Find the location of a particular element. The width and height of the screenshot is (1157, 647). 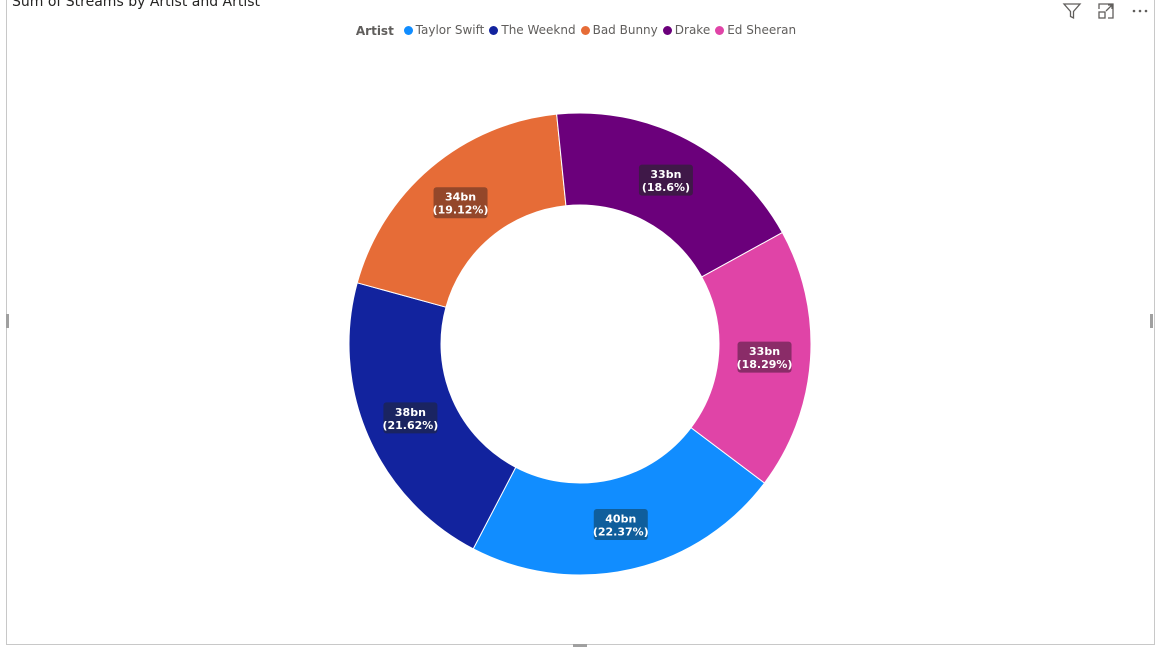

legend-title: Artist is located at coordinates (374, 30).